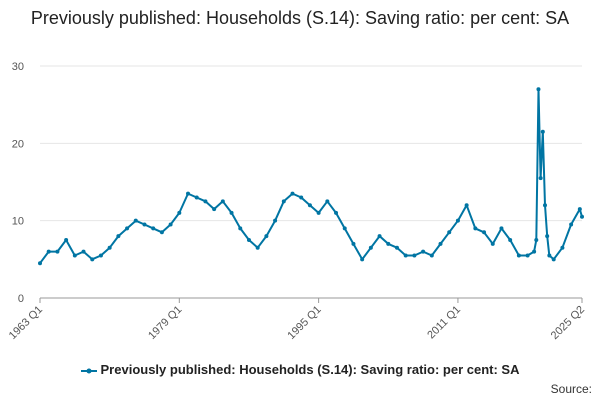  I want to click on source-label: Source:, so click(571, 389).